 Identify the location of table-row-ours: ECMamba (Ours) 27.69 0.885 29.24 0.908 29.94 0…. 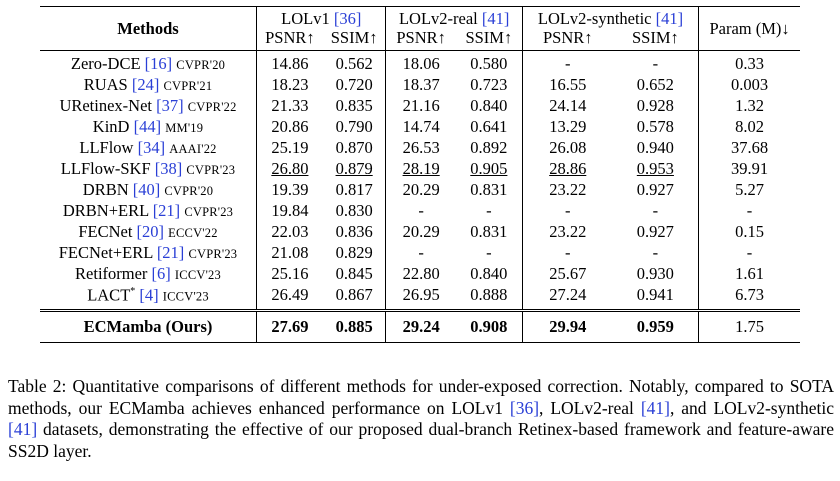
(420, 326).